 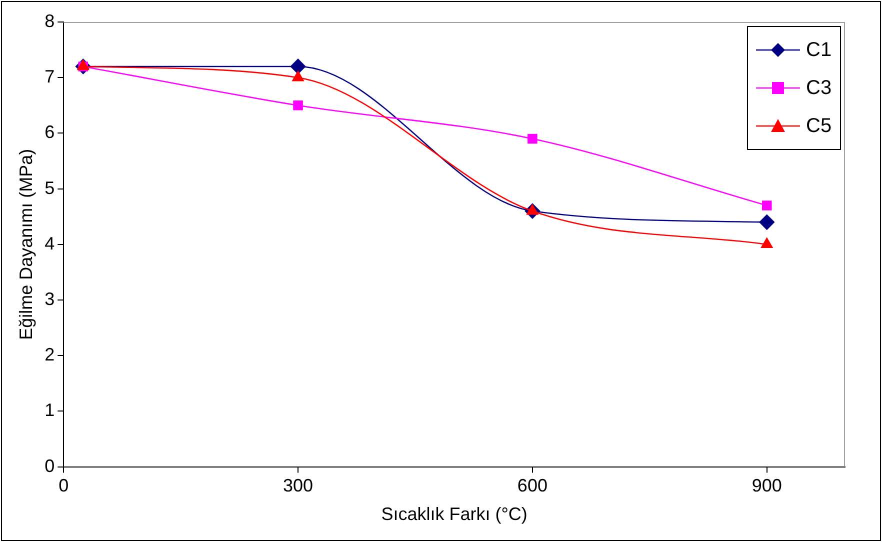 What do you see at coordinates (49, 298) in the screenshot?
I see `y-tick-label: 3` at bounding box center [49, 298].